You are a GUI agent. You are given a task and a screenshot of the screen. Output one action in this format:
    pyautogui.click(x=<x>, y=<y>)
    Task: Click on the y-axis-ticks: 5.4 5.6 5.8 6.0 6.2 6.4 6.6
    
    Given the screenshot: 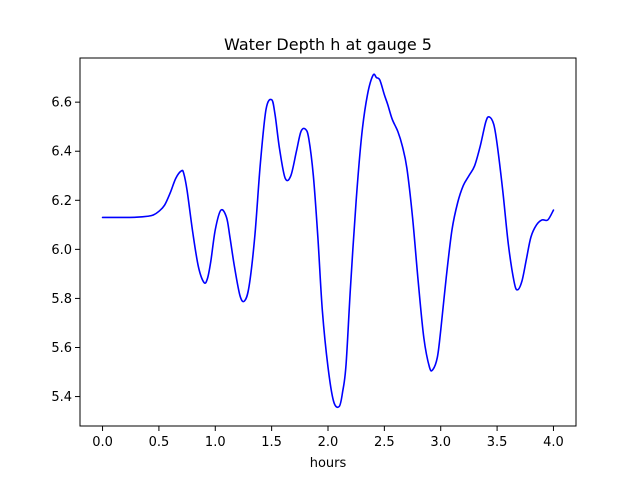 What is the action you would take?
    pyautogui.click(x=65, y=250)
    